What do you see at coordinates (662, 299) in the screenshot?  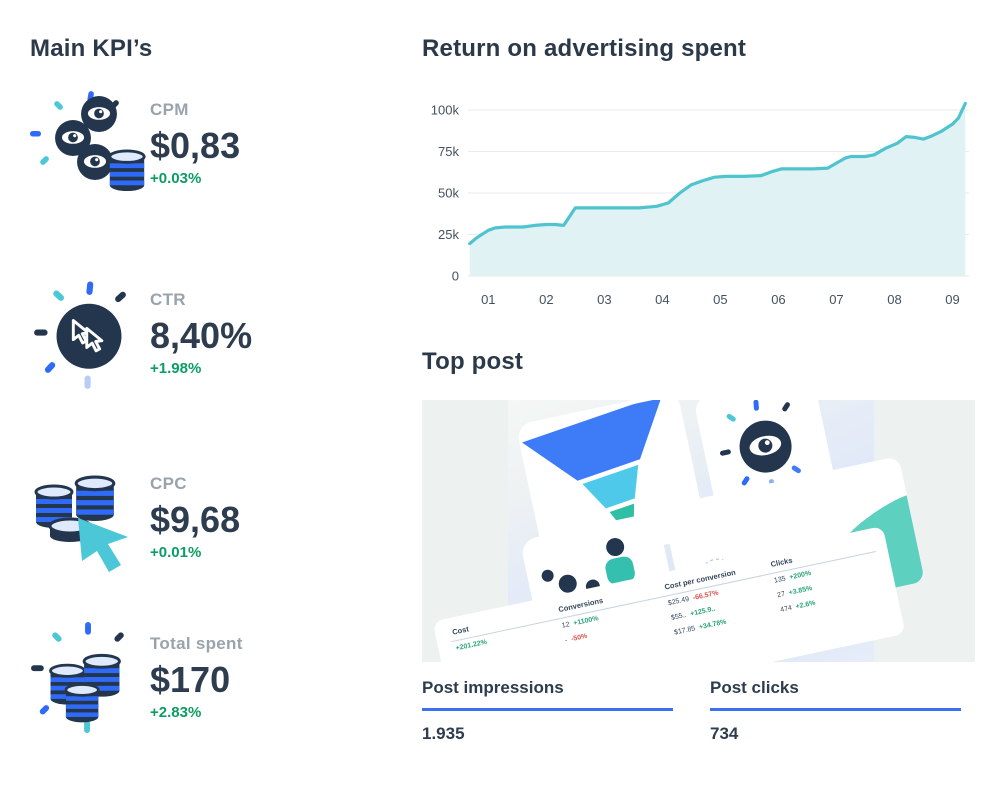 I see `svg-text: 04` at bounding box center [662, 299].